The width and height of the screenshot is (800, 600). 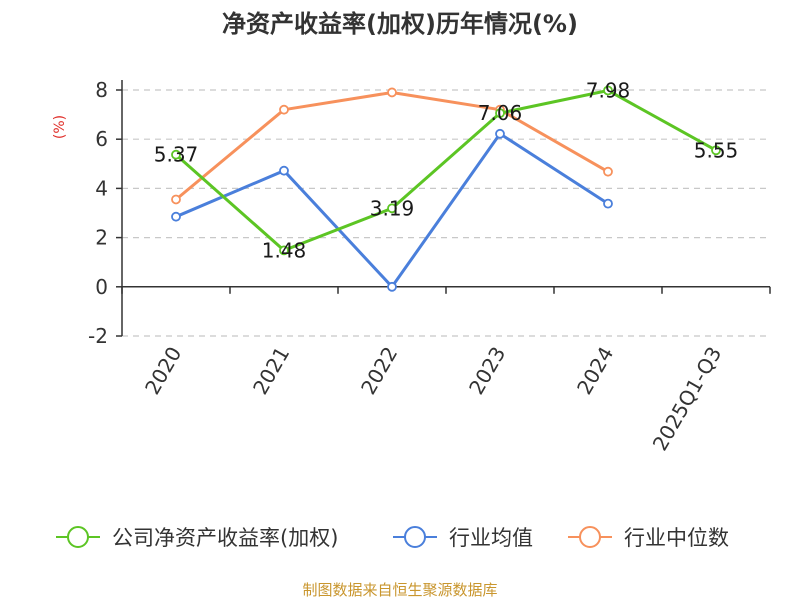 I want to click on y-tick-label: 4, so click(x=101, y=188).